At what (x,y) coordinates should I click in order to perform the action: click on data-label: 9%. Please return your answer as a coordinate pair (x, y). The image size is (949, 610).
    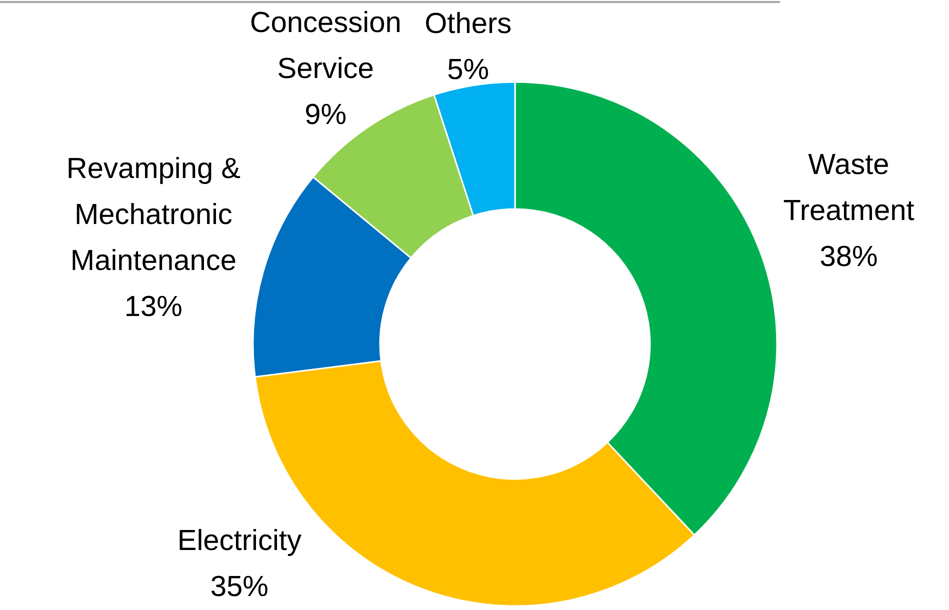
    Looking at the image, I should click on (325, 114).